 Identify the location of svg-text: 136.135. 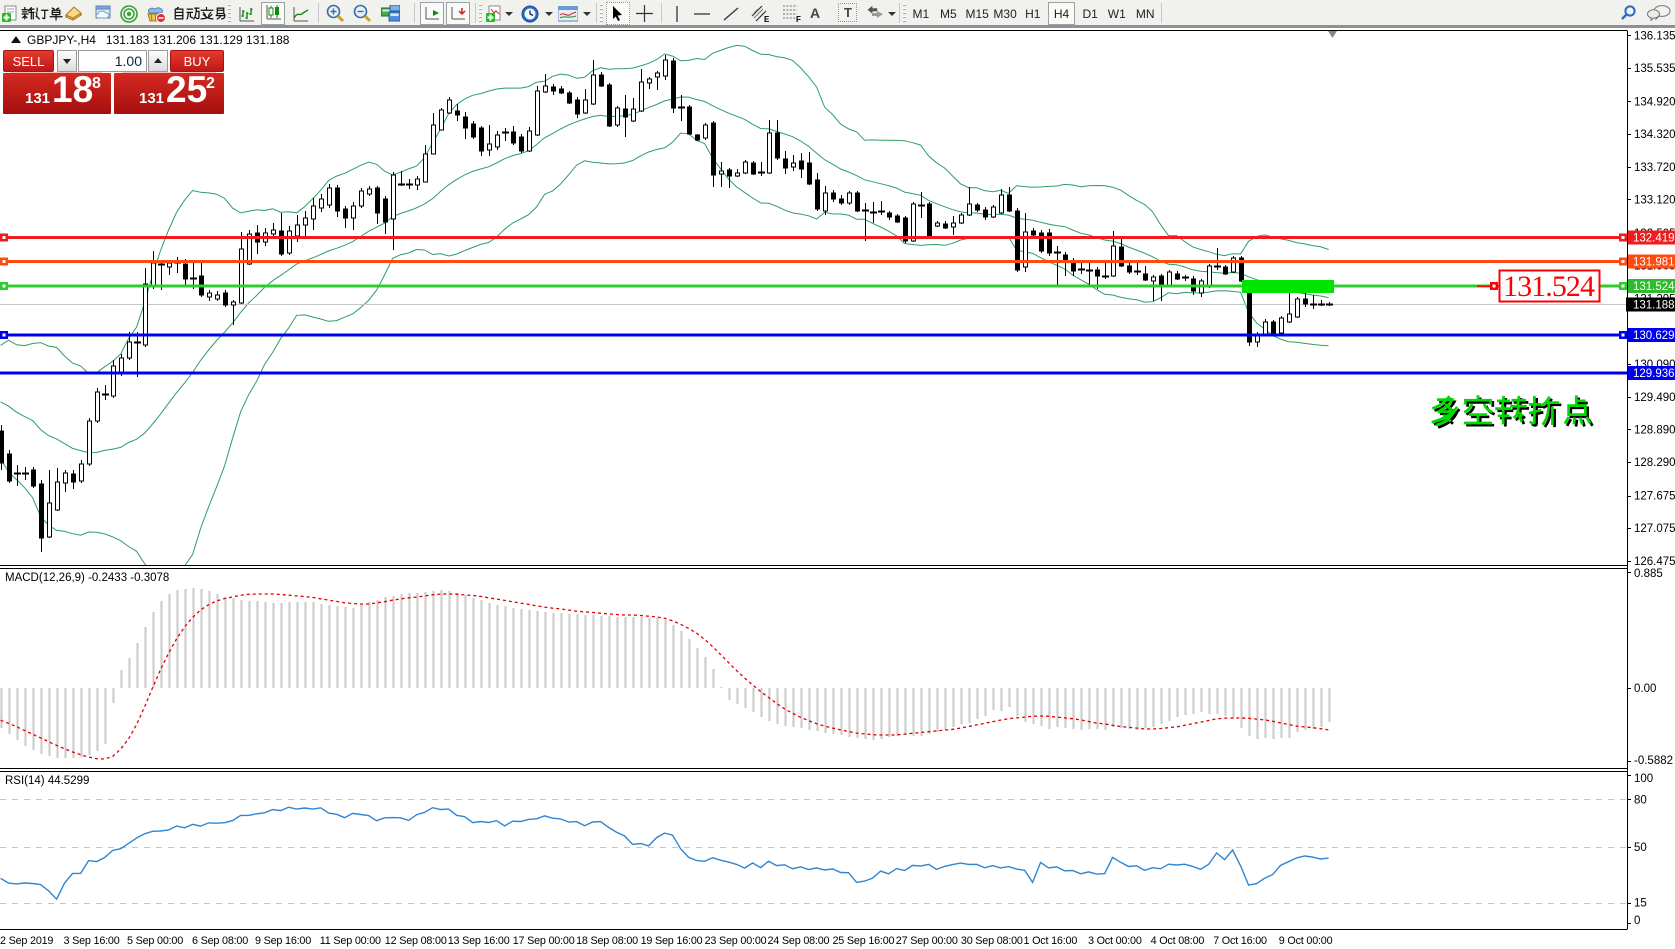
(1654, 36).